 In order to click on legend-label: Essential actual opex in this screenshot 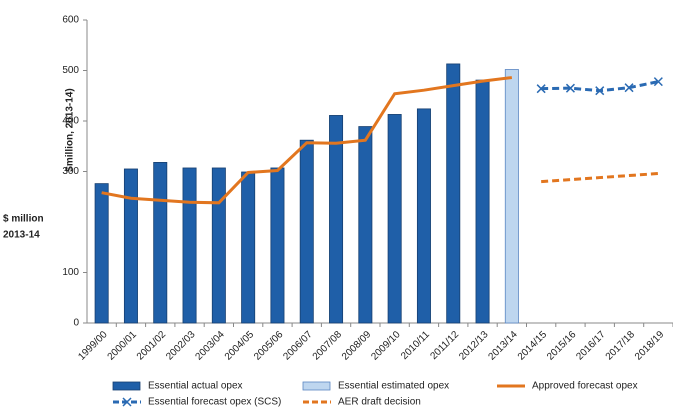, I will do `click(195, 386)`.